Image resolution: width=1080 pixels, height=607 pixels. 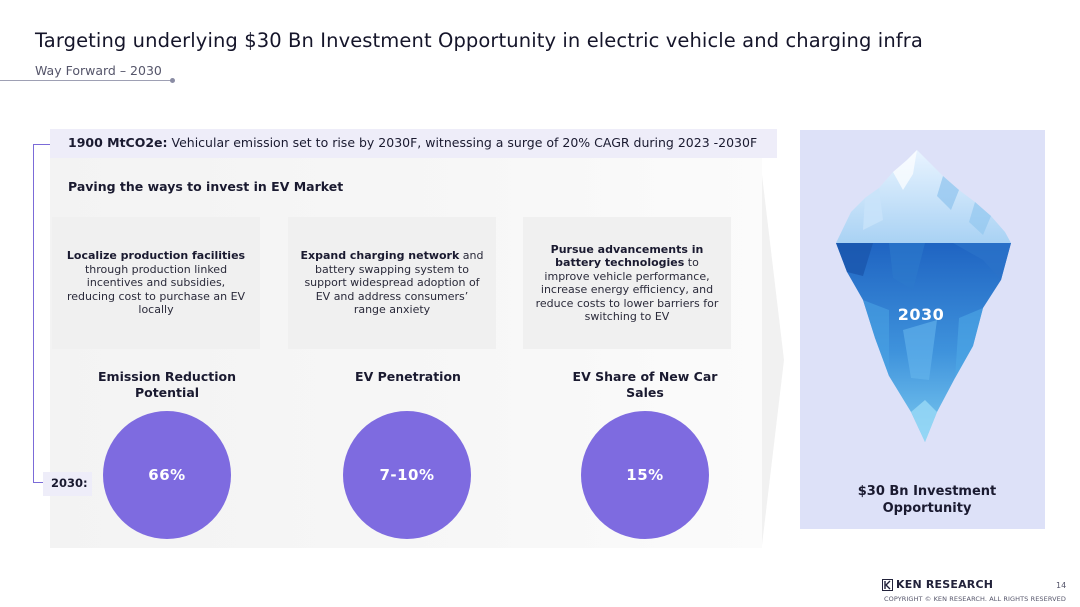 What do you see at coordinates (41, 144) in the screenshot?
I see `timeline-bracket-top` at bounding box center [41, 144].